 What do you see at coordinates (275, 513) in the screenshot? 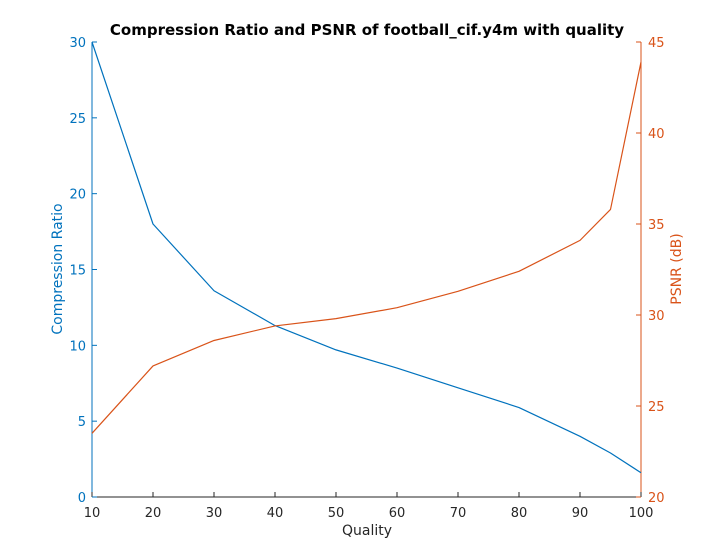
I see `x-tick-label: 40` at bounding box center [275, 513].